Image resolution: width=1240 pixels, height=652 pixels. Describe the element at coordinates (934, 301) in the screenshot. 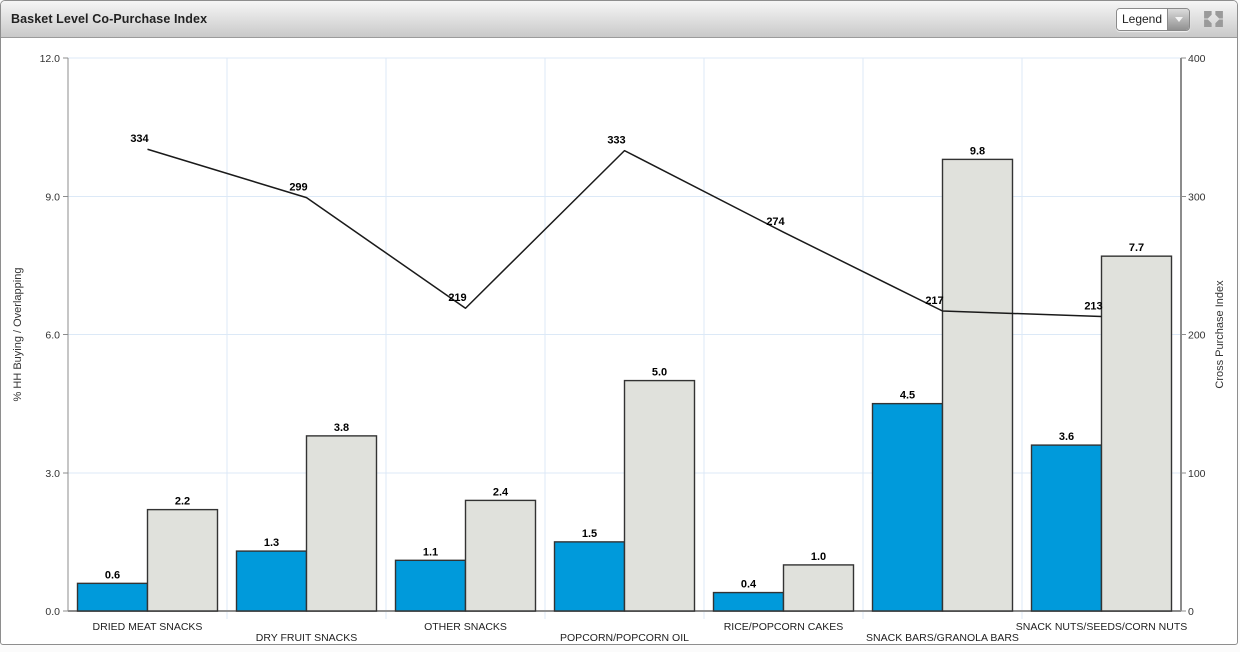

I see `line-point-label: 217` at that location.